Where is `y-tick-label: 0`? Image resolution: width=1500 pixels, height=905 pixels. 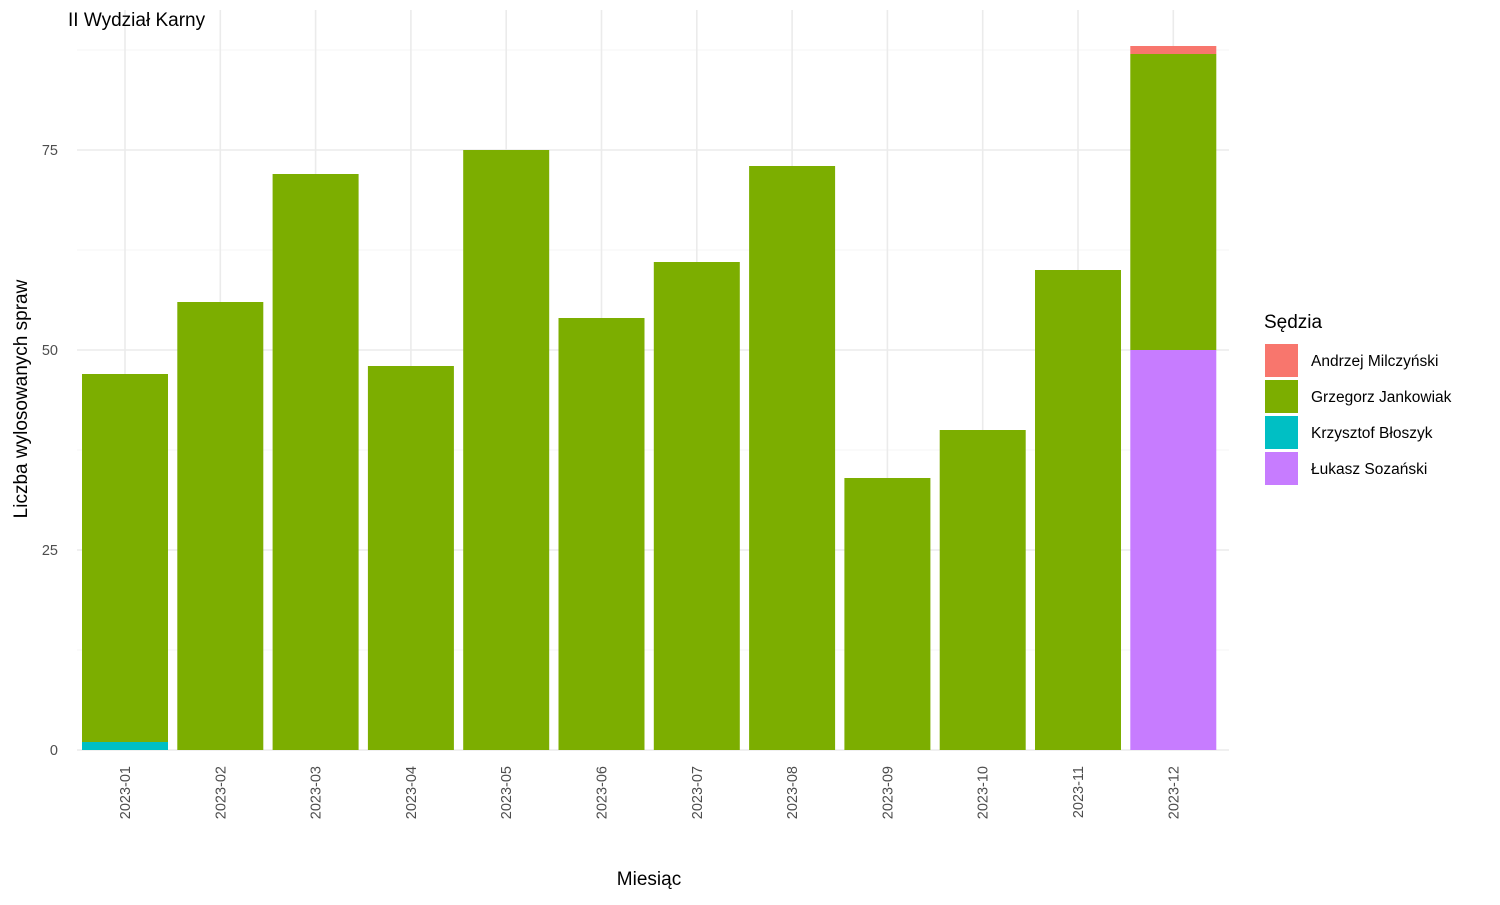 y-tick-label: 0 is located at coordinates (54, 751).